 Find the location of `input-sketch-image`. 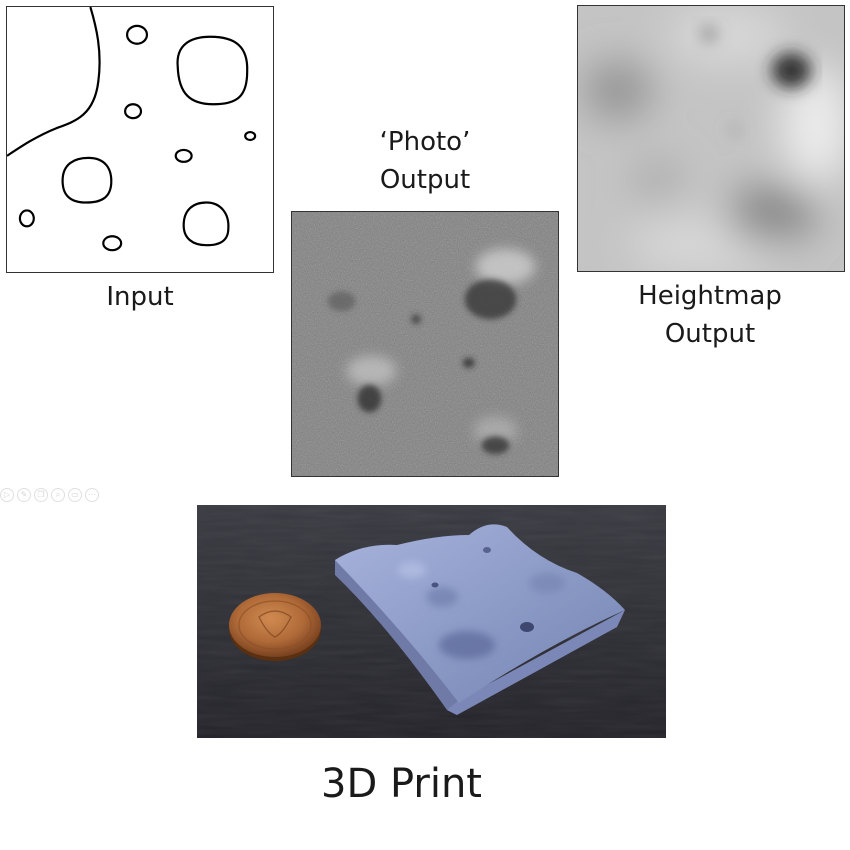

input-sketch-image is located at coordinates (140, 139).